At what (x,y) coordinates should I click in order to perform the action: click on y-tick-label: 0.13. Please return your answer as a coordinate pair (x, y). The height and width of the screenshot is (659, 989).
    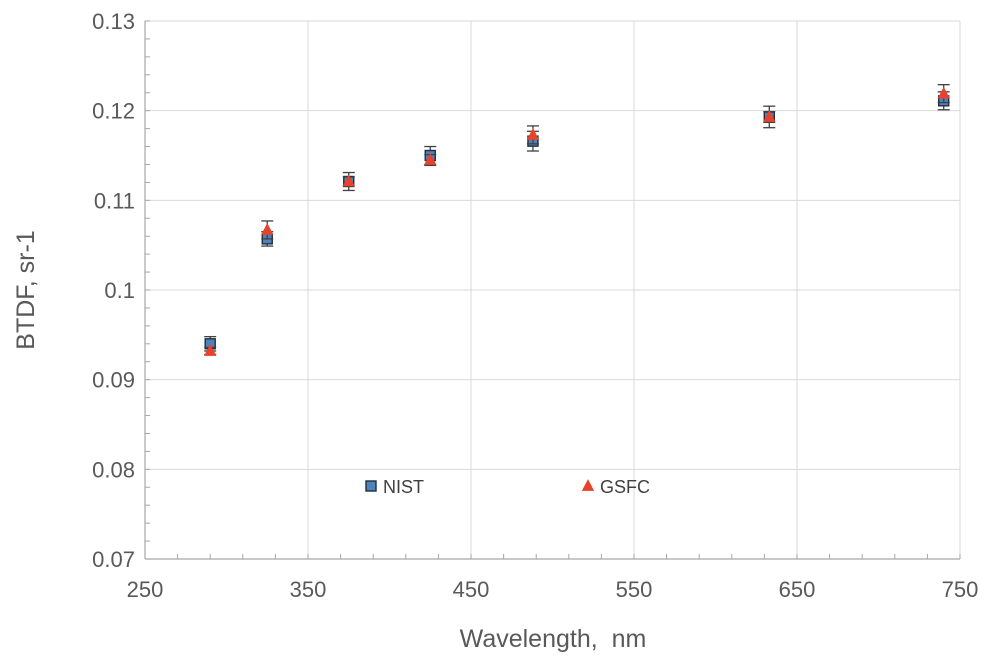
    Looking at the image, I should click on (113, 21).